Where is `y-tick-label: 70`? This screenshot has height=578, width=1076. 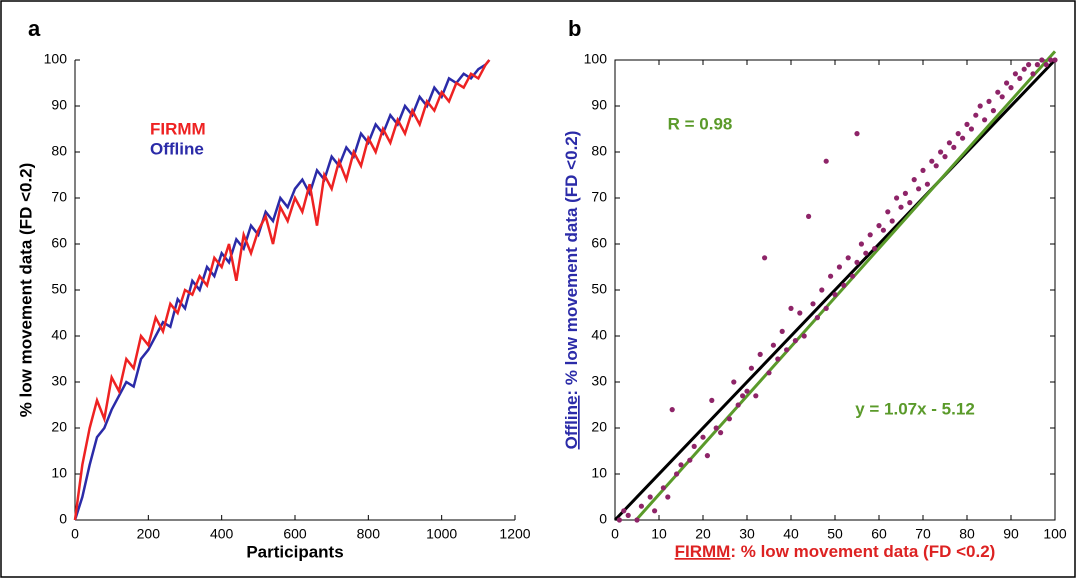
y-tick-label: 70 is located at coordinates (59, 197).